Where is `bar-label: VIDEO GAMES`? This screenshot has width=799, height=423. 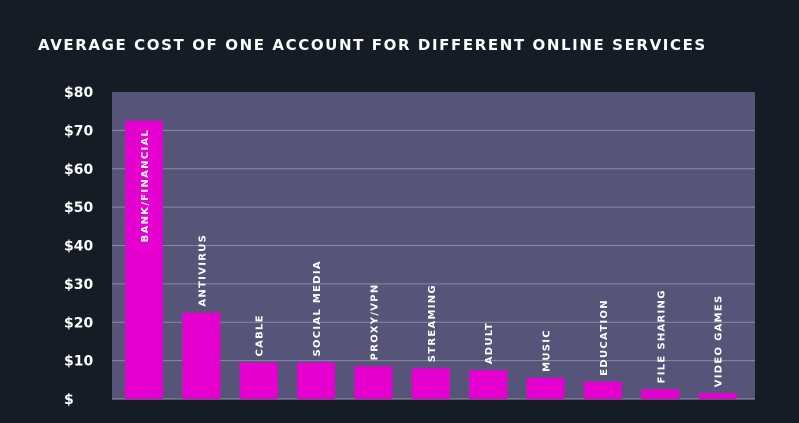 bar-label: VIDEO GAMES is located at coordinates (719, 340).